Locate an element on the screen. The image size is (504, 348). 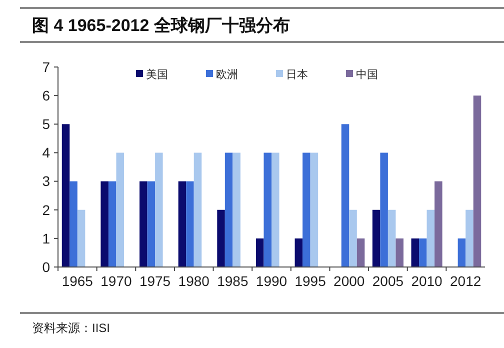
y-tick-label: 6 is located at coordinates (46, 95).